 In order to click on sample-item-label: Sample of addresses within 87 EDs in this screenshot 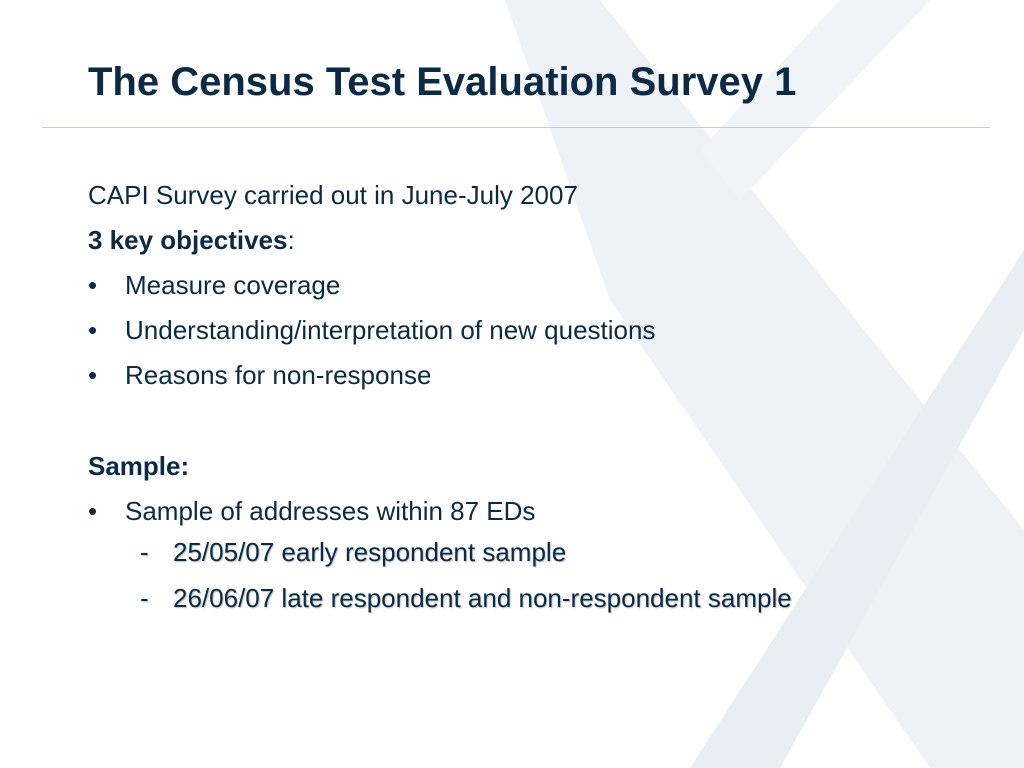, I will do `click(330, 511)`.